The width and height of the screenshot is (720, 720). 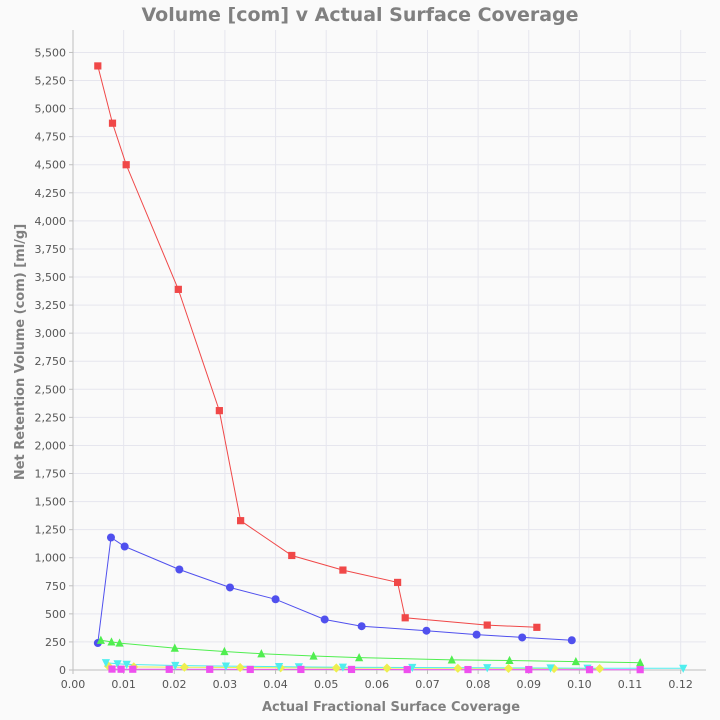 I want to click on x-tick-label: 0.09, so click(x=529, y=684).